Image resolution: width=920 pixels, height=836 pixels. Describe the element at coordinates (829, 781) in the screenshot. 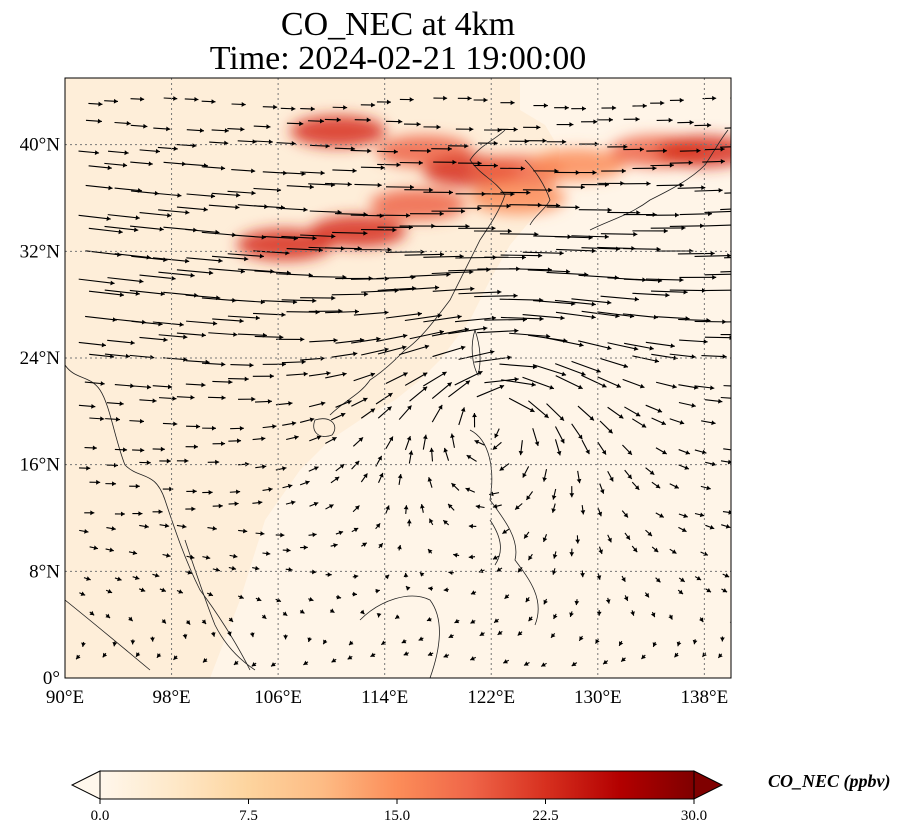

I see `colorbar-label: CO_NEC (ppbv)` at that location.